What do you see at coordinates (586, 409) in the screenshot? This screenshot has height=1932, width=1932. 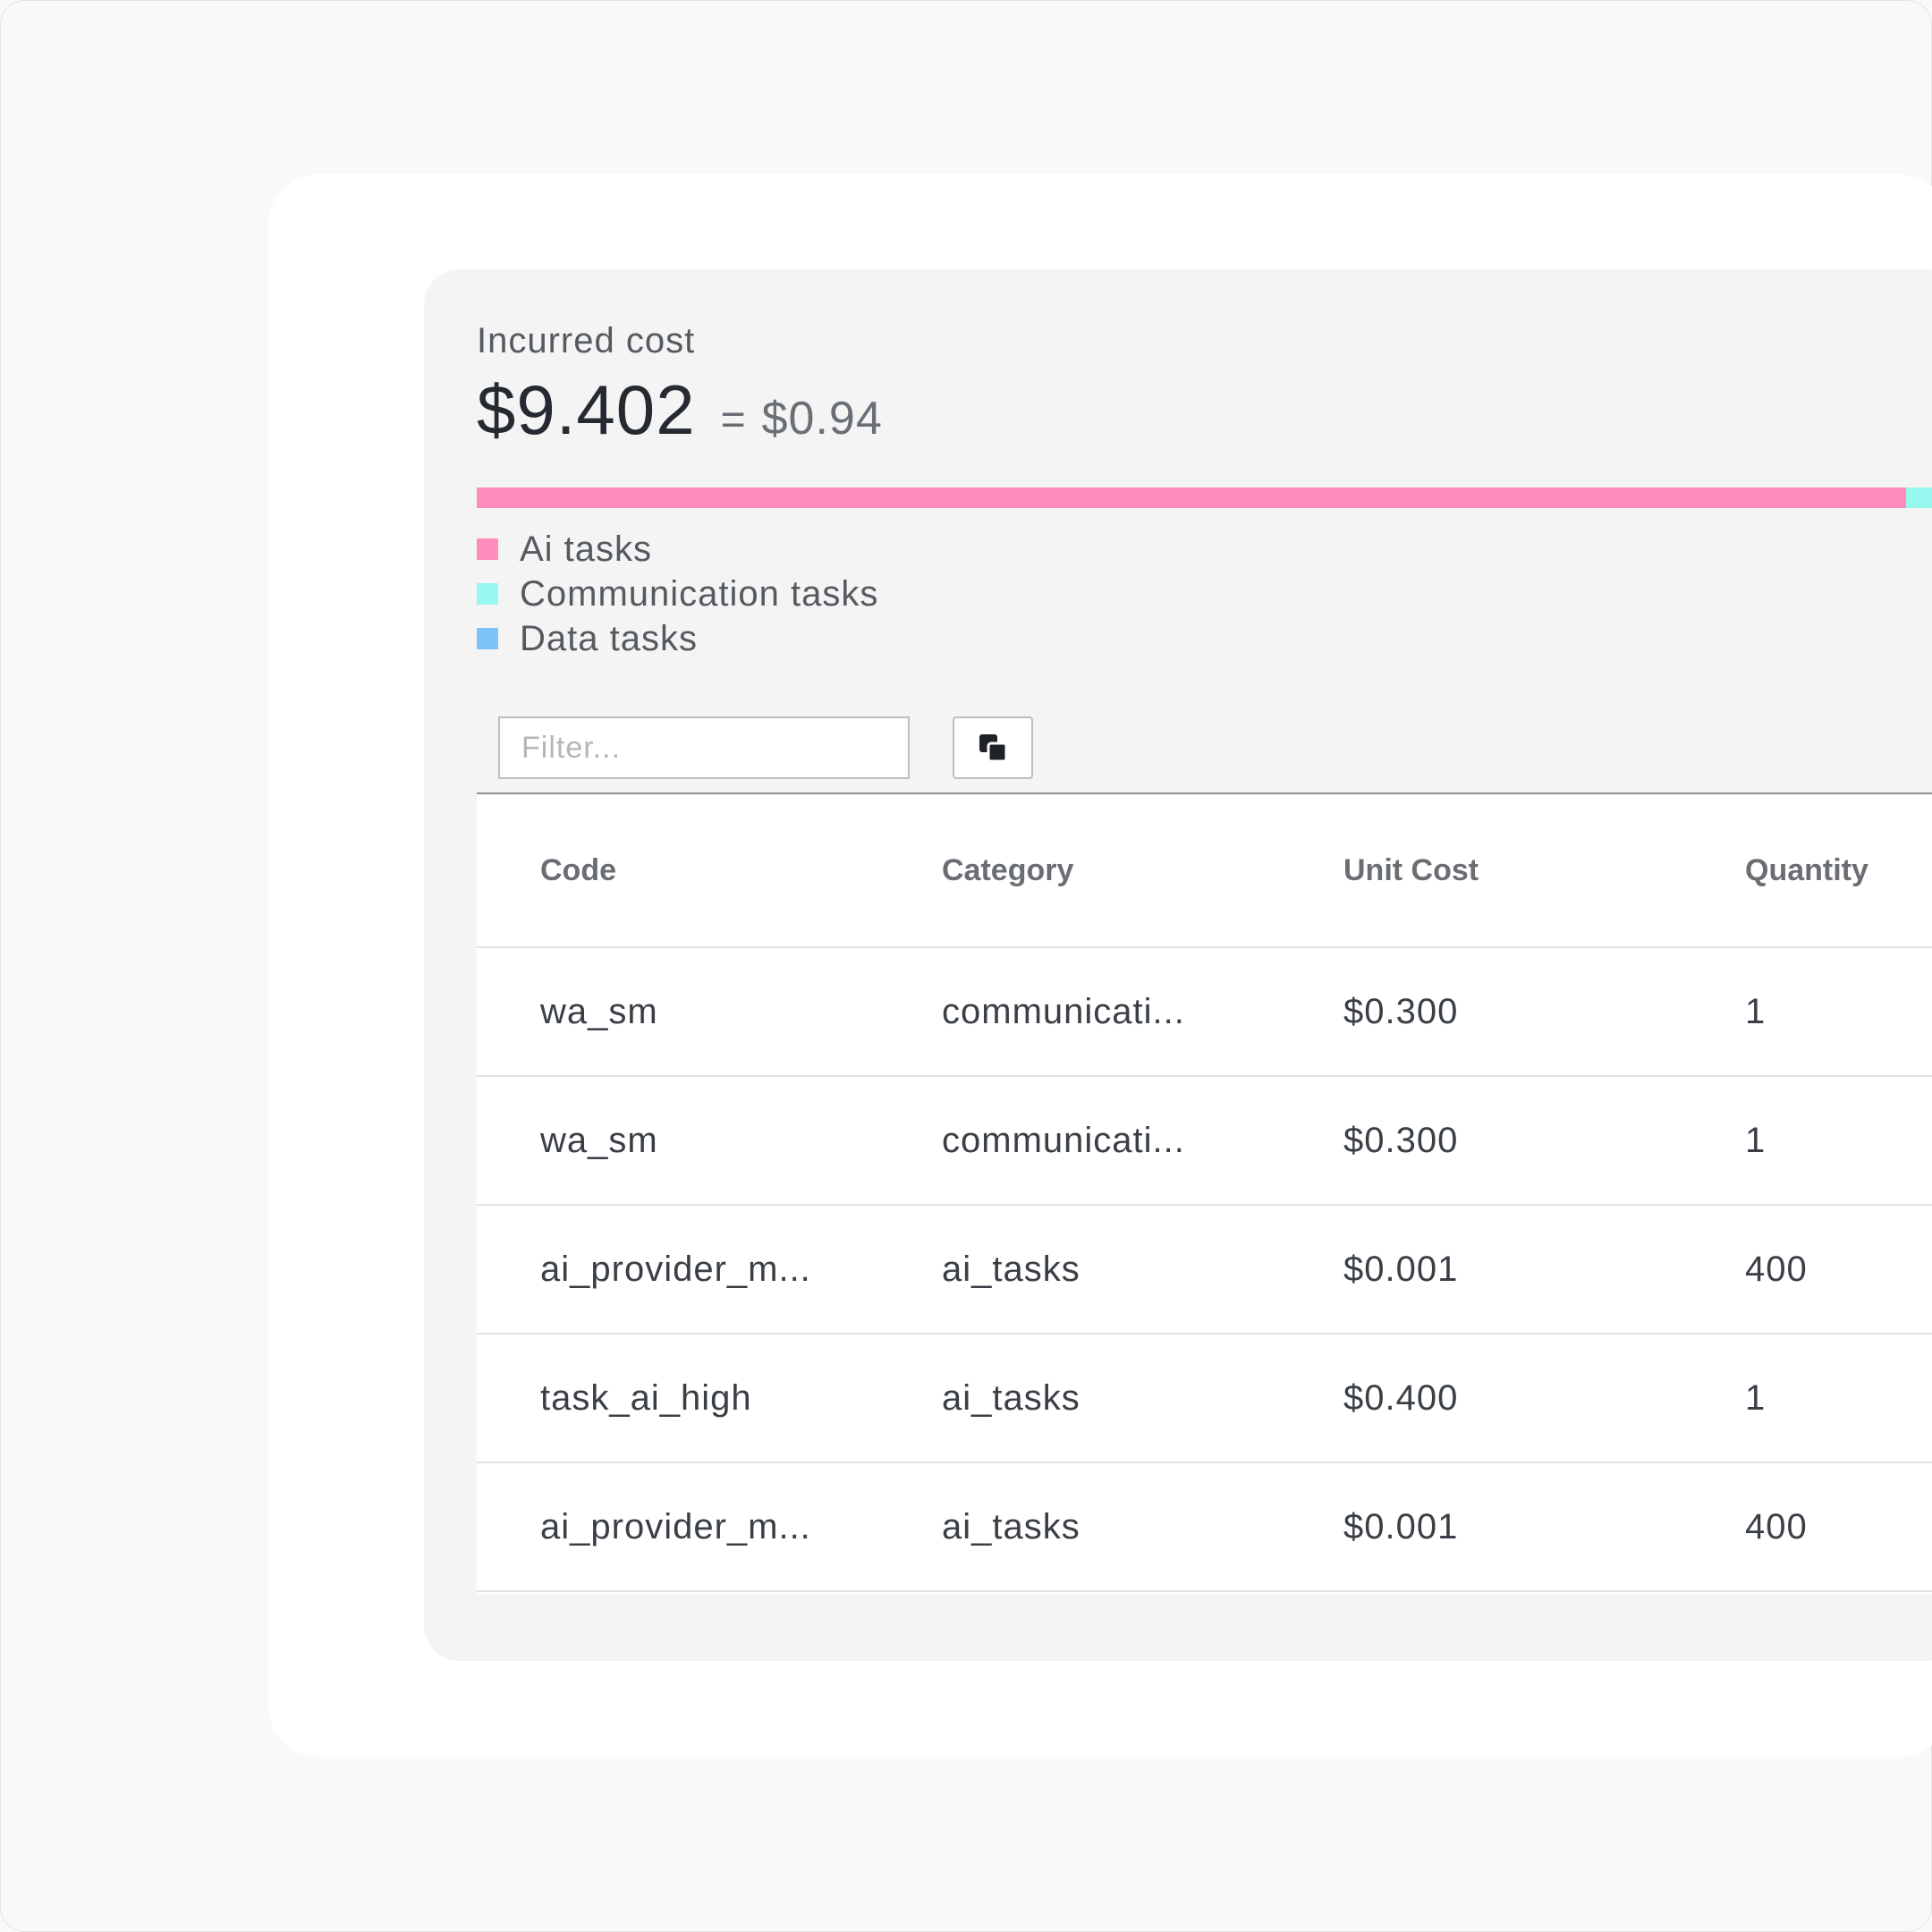 I see `incurred-amount: $9.402` at bounding box center [586, 409].